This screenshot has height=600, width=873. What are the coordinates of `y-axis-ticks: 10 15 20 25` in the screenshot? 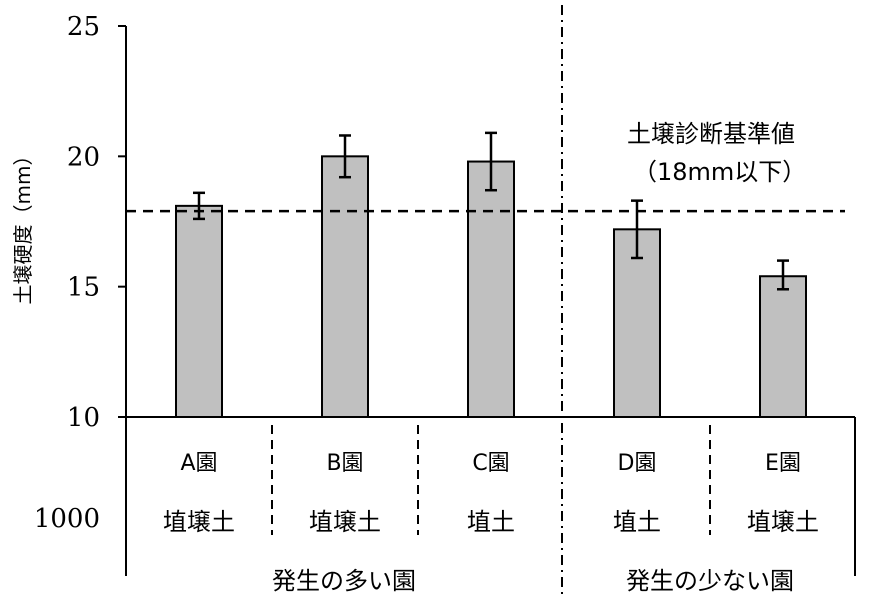 It's located at (96, 222).